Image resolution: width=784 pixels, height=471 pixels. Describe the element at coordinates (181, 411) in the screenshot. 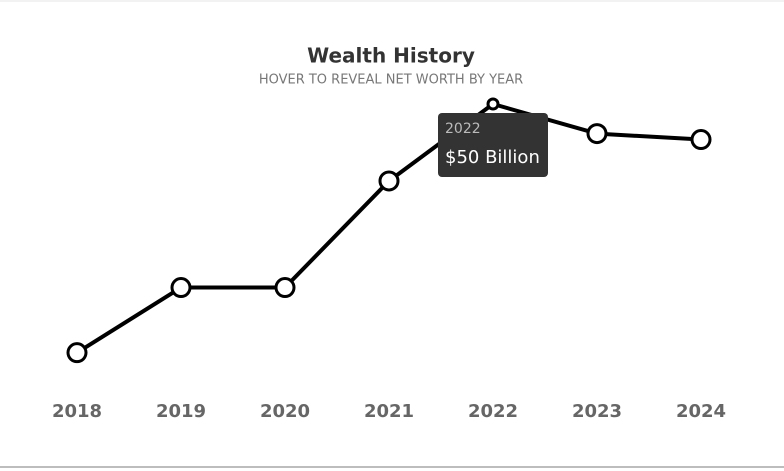

I see `x-tick-label: 2019` at that location.